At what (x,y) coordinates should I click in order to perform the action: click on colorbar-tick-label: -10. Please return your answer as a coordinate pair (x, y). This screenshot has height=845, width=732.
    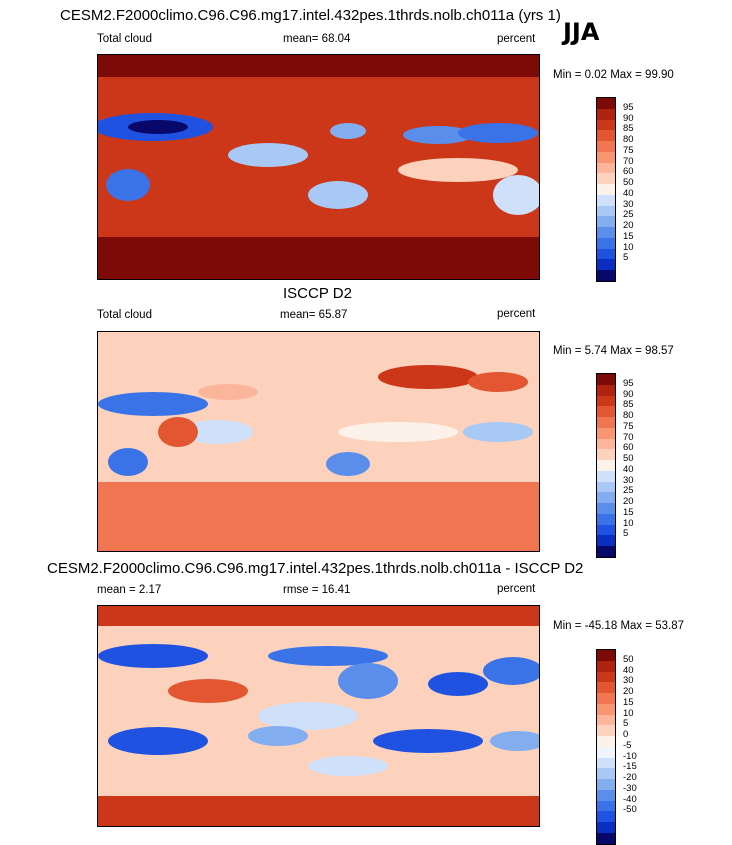
    Looking at the image, I should click on (630, 756).